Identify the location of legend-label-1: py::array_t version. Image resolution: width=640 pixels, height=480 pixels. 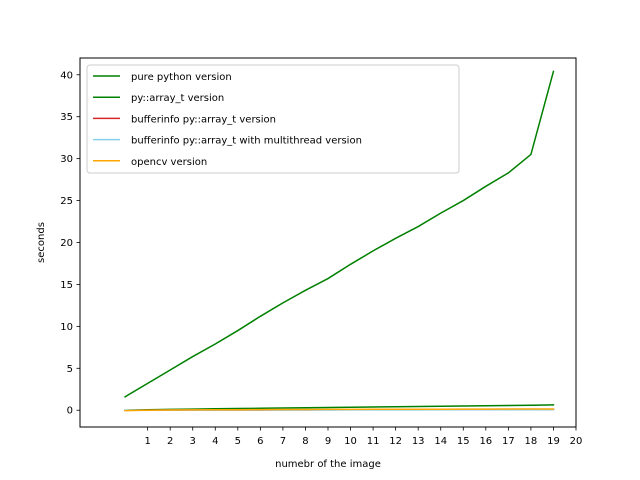
(177, 98).